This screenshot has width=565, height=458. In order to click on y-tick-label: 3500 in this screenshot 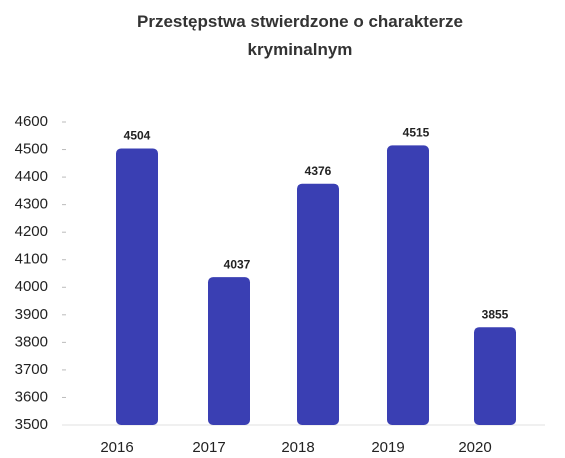, I will do `click(31, 424)`.